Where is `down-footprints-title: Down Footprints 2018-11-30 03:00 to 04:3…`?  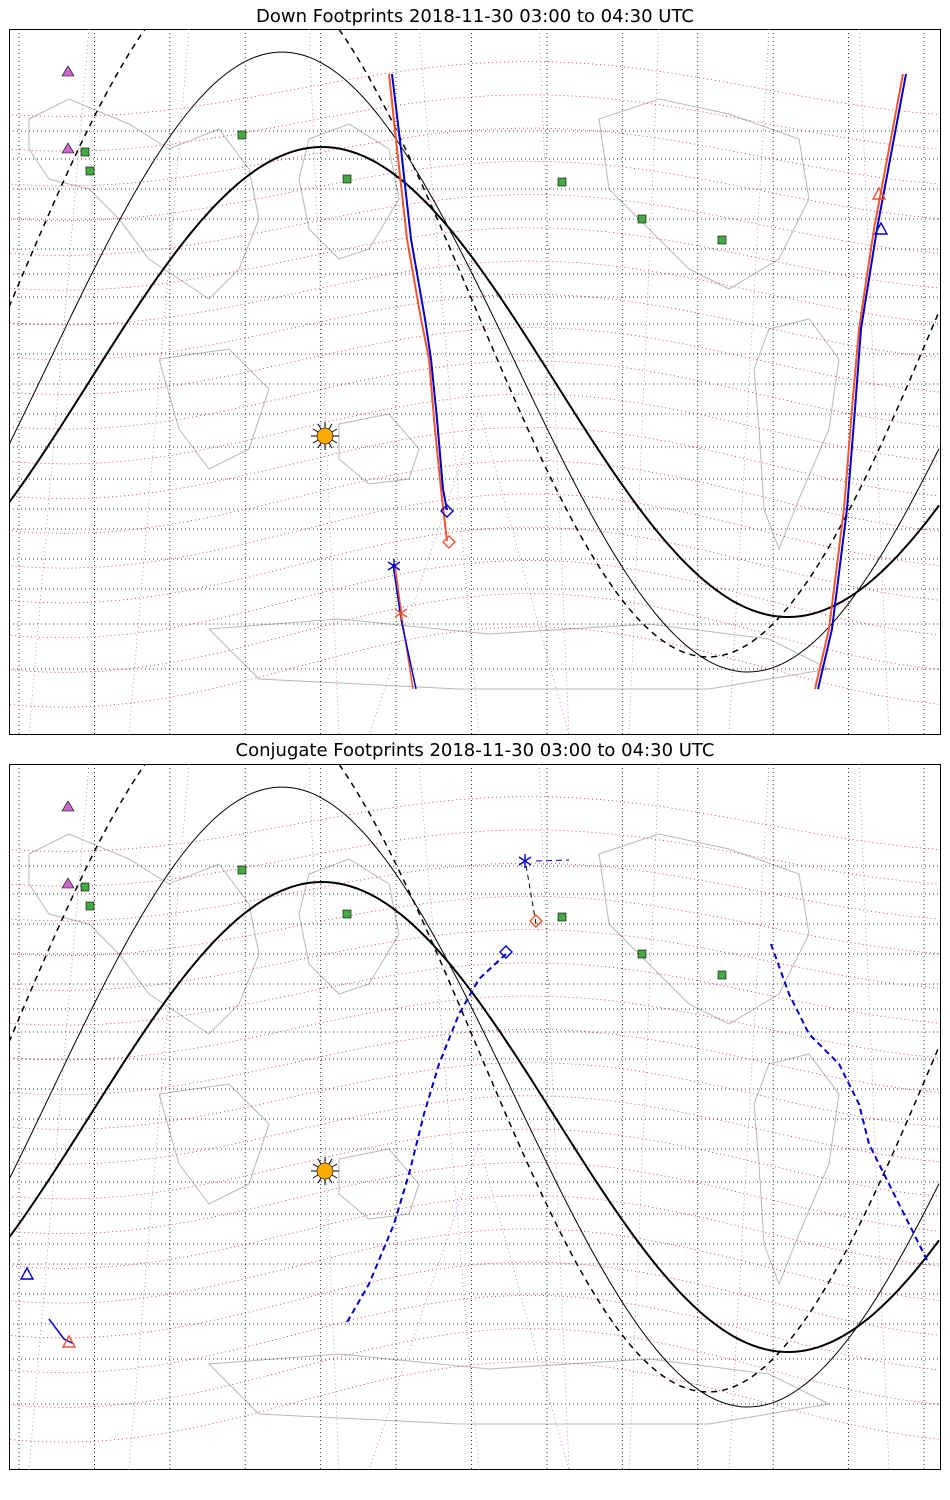
down-footprints-title: Down Footprints 2018-11-30 03:00 to 04:3… is located at coordinates (475, 16).